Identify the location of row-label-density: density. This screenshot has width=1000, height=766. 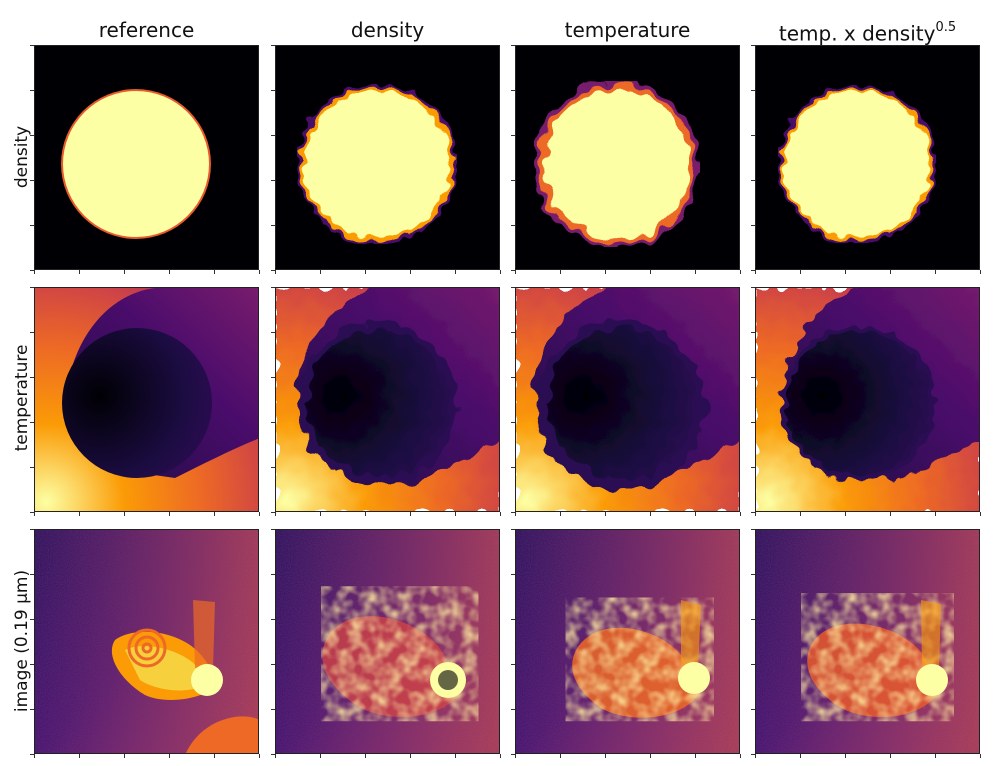
(22, 157).